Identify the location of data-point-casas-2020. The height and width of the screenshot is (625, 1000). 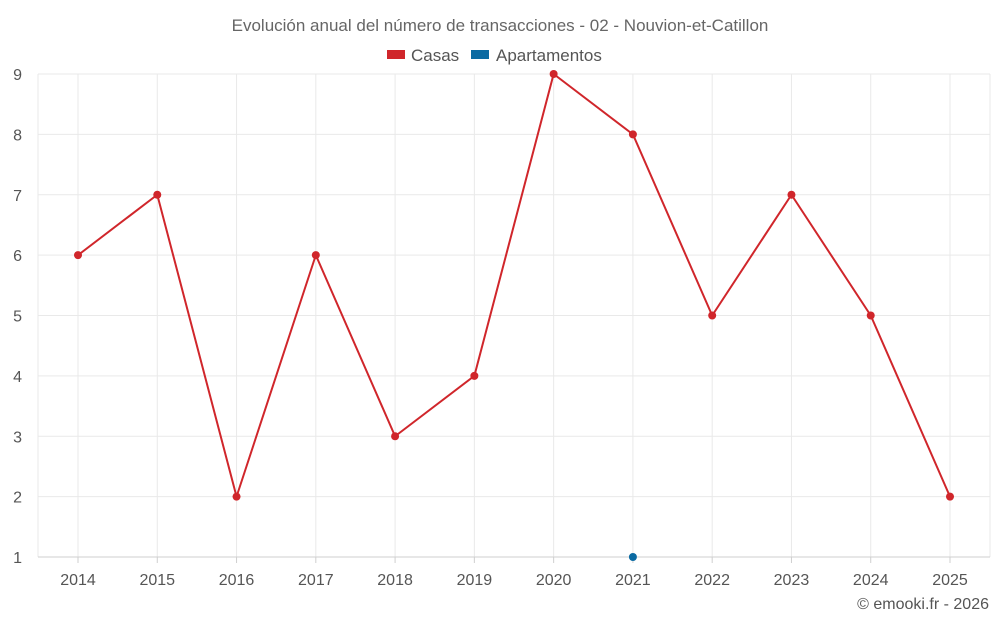
(553, 74).